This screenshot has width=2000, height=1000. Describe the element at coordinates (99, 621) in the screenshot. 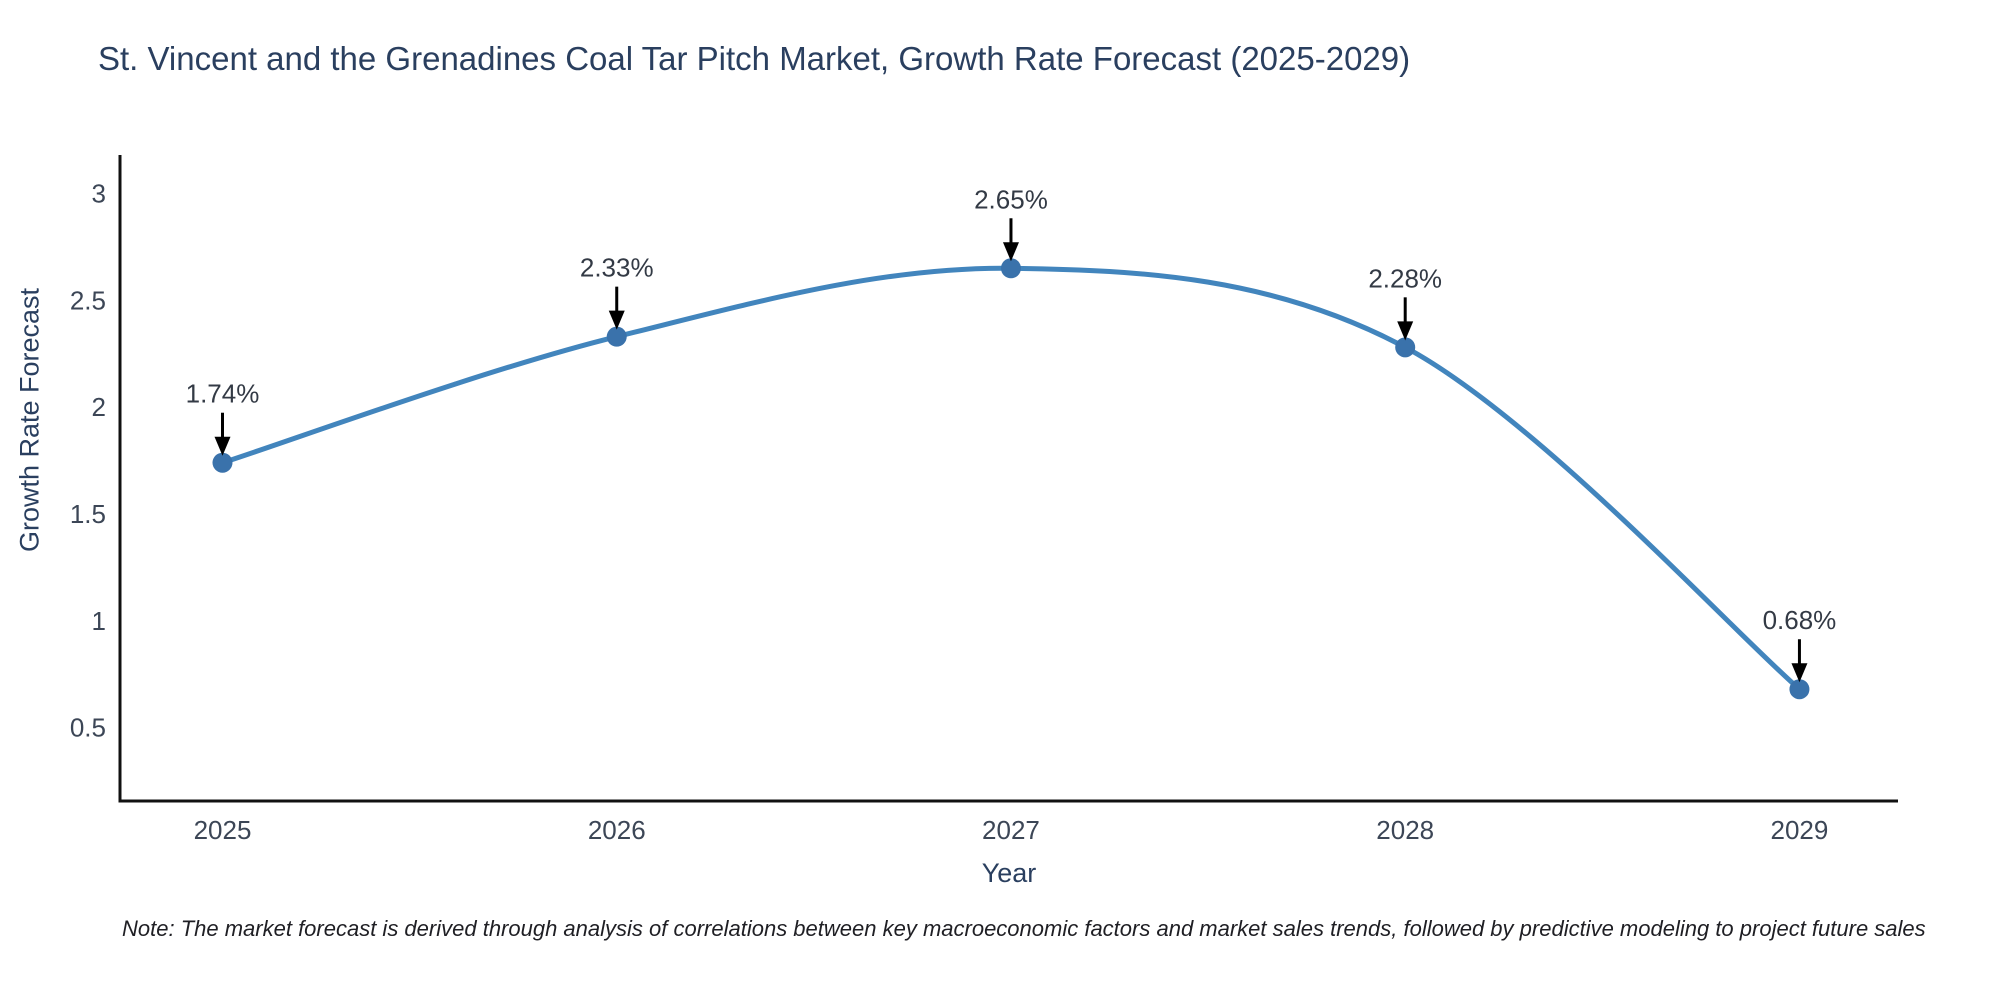

I see `y-tick-label: 1` at that location.